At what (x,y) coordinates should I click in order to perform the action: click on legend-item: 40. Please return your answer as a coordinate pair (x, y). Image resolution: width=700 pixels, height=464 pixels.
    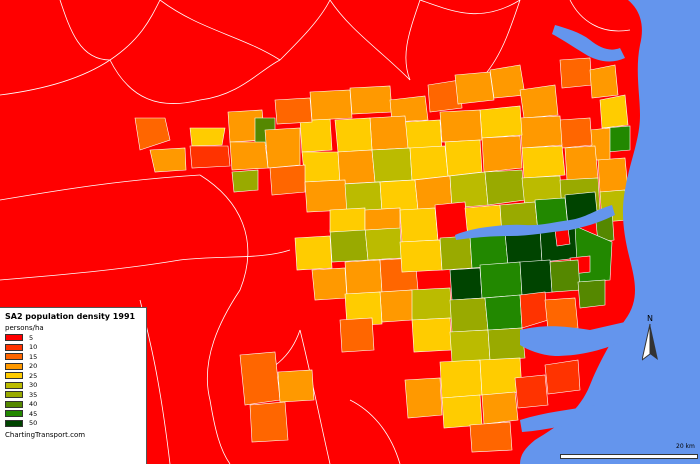
    Looking at the image, I should click on (73, 405).